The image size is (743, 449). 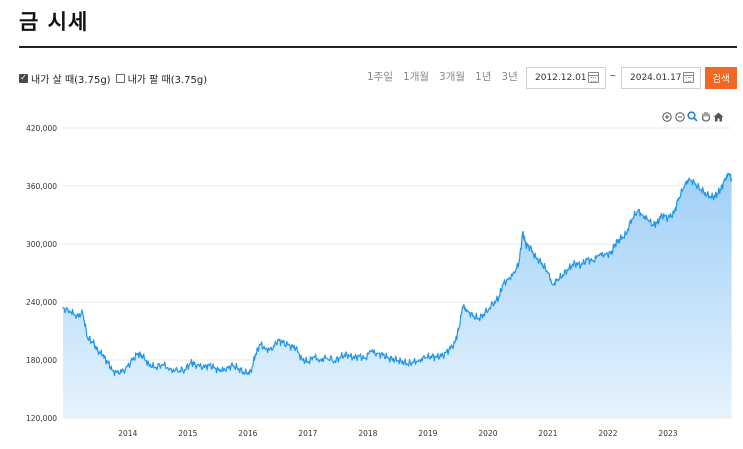 What do you see at coordinates (307, 433) in the screenshot?
I see `x-tick-label: 2017` at bounding box center [307, 433].